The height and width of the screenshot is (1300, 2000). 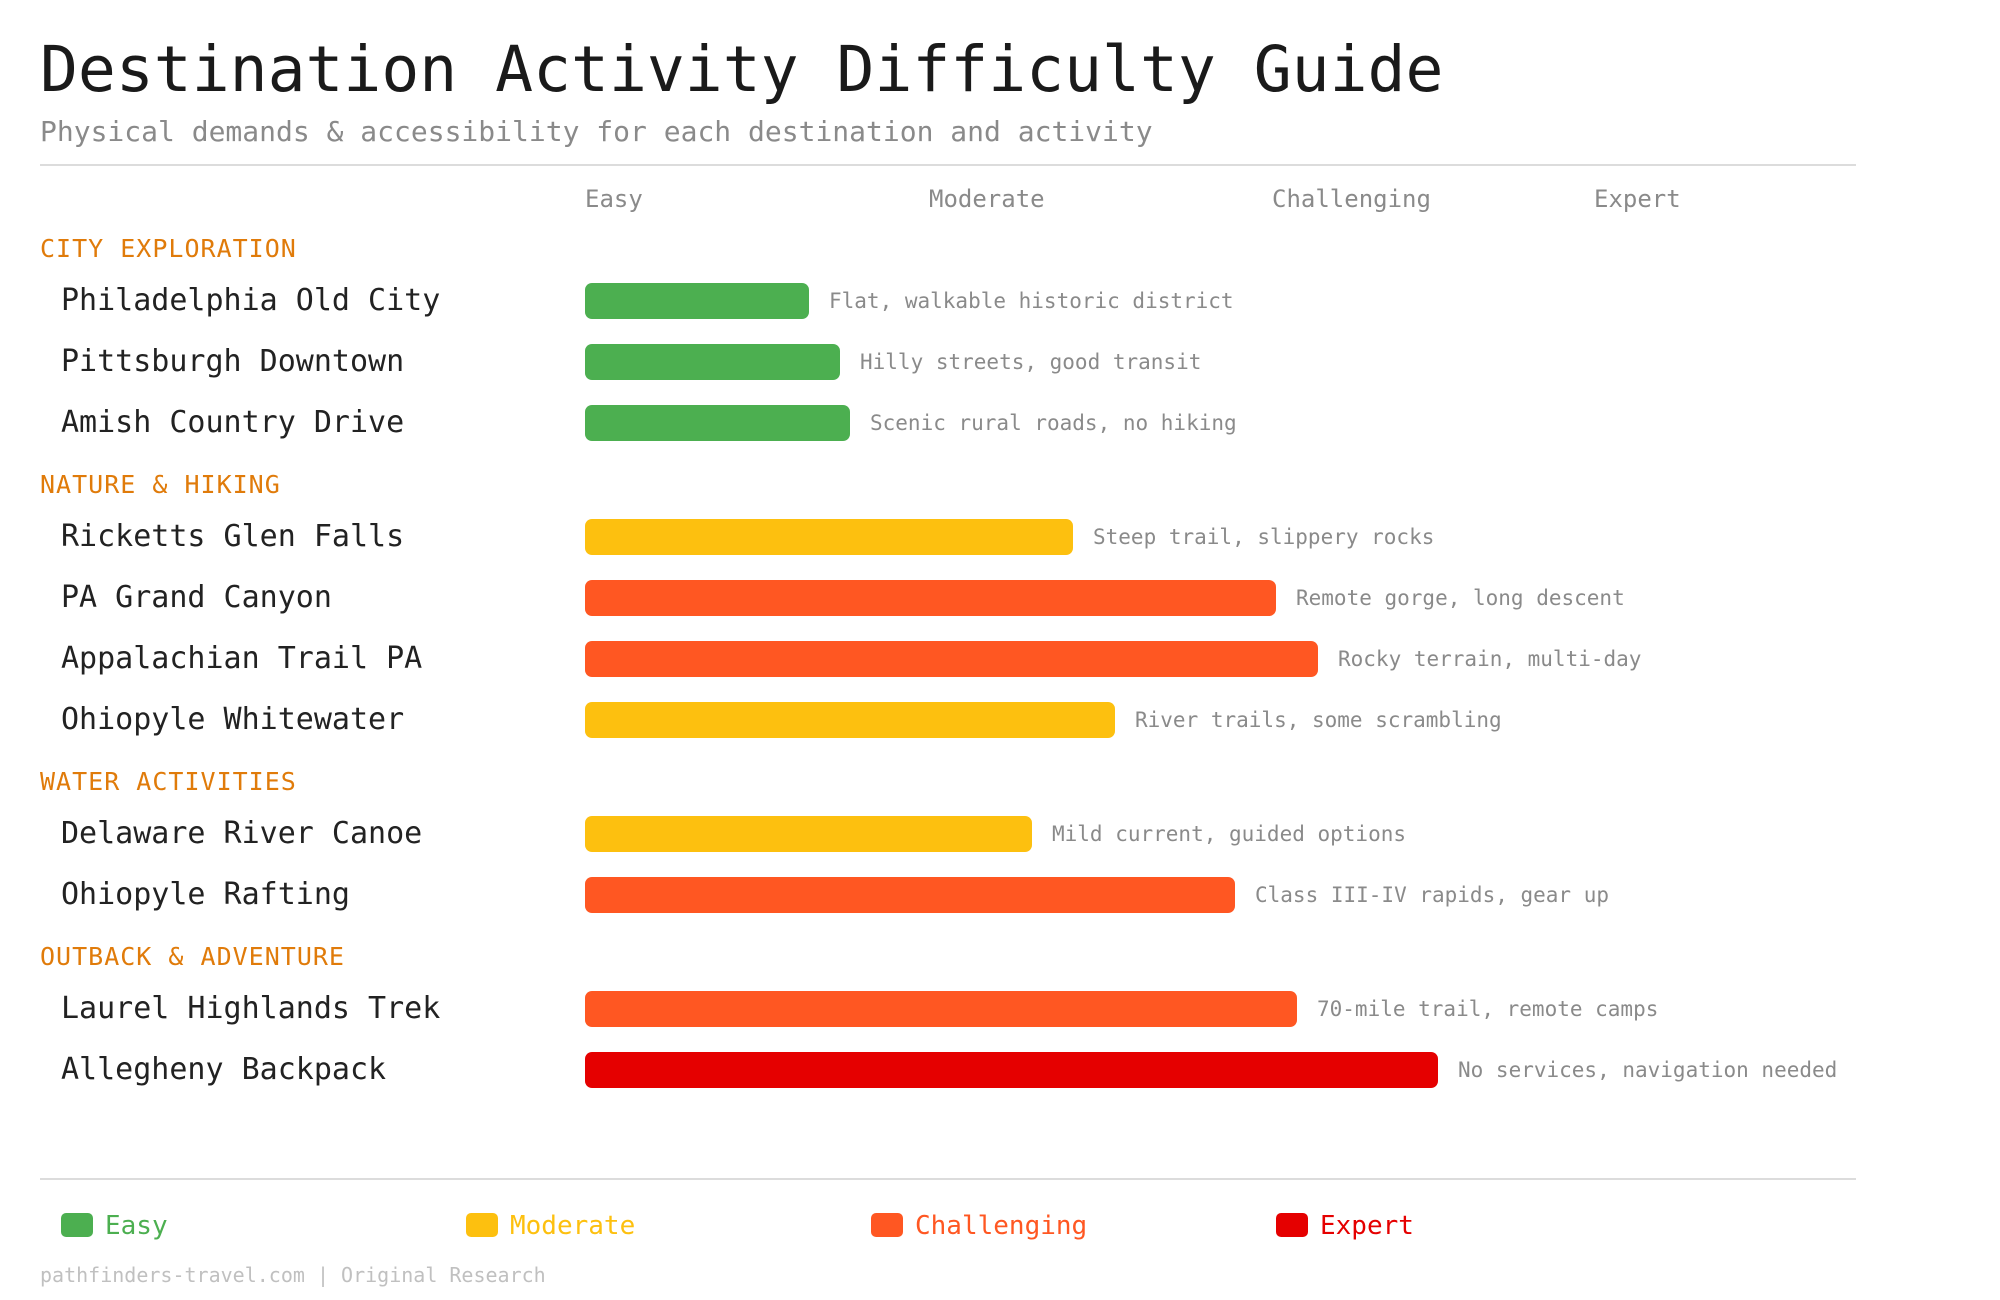 What do you see at coordinates (242, 833) in the screenshot?
I see `destination-name: Delaware River Canoe` at bounding box center [242, 833].